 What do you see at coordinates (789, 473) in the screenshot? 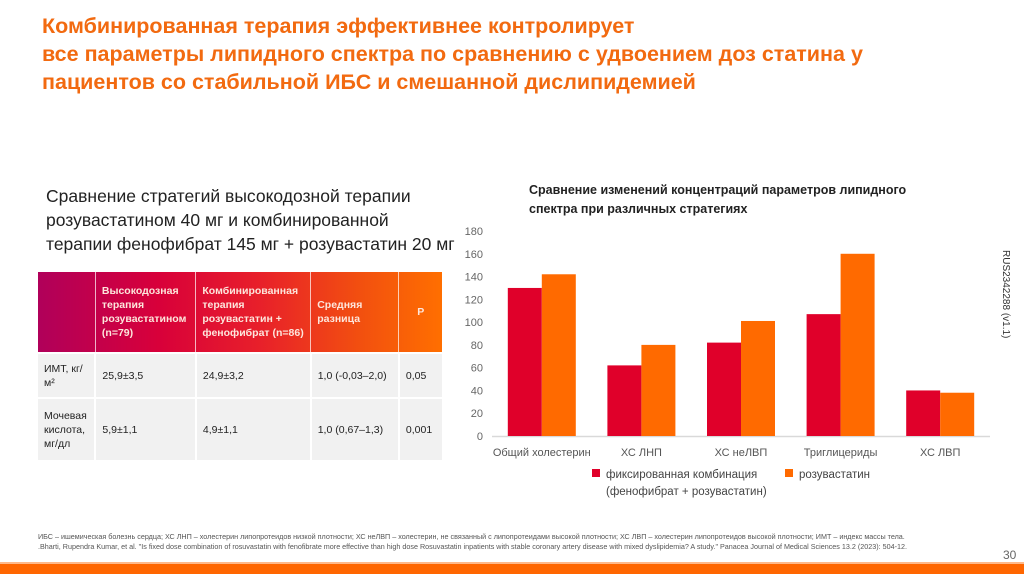
I see `legend-swatch-rosuvastatin` at bounding box center [789, 473].